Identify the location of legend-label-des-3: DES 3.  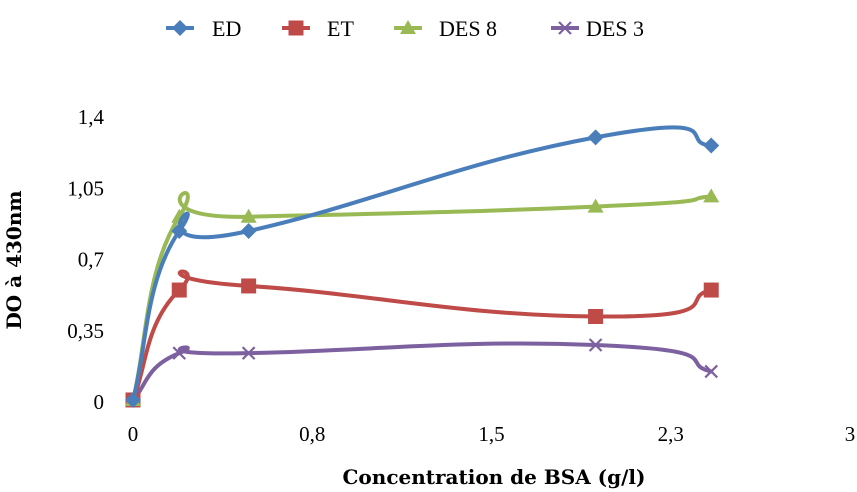
(615, 28).